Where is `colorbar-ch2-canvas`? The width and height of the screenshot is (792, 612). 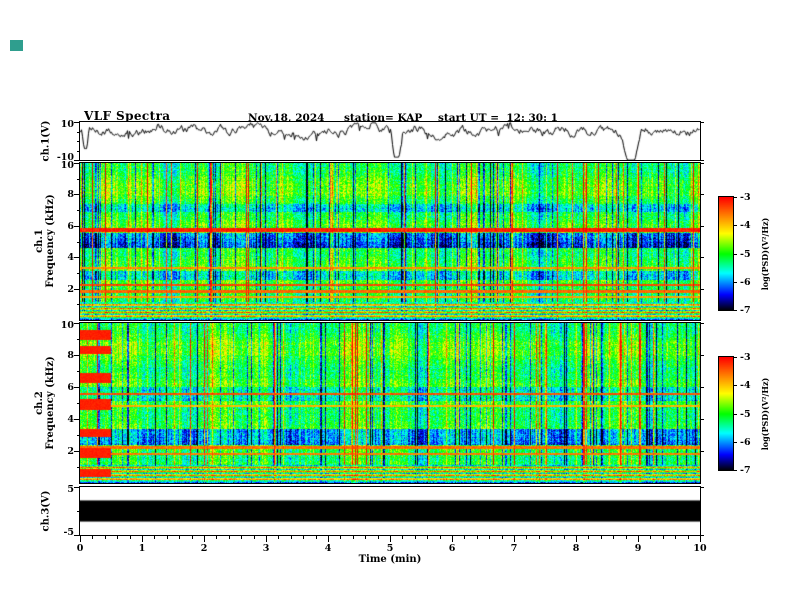 colorbar-ch2-canvas is located at coordinates (726, 413).